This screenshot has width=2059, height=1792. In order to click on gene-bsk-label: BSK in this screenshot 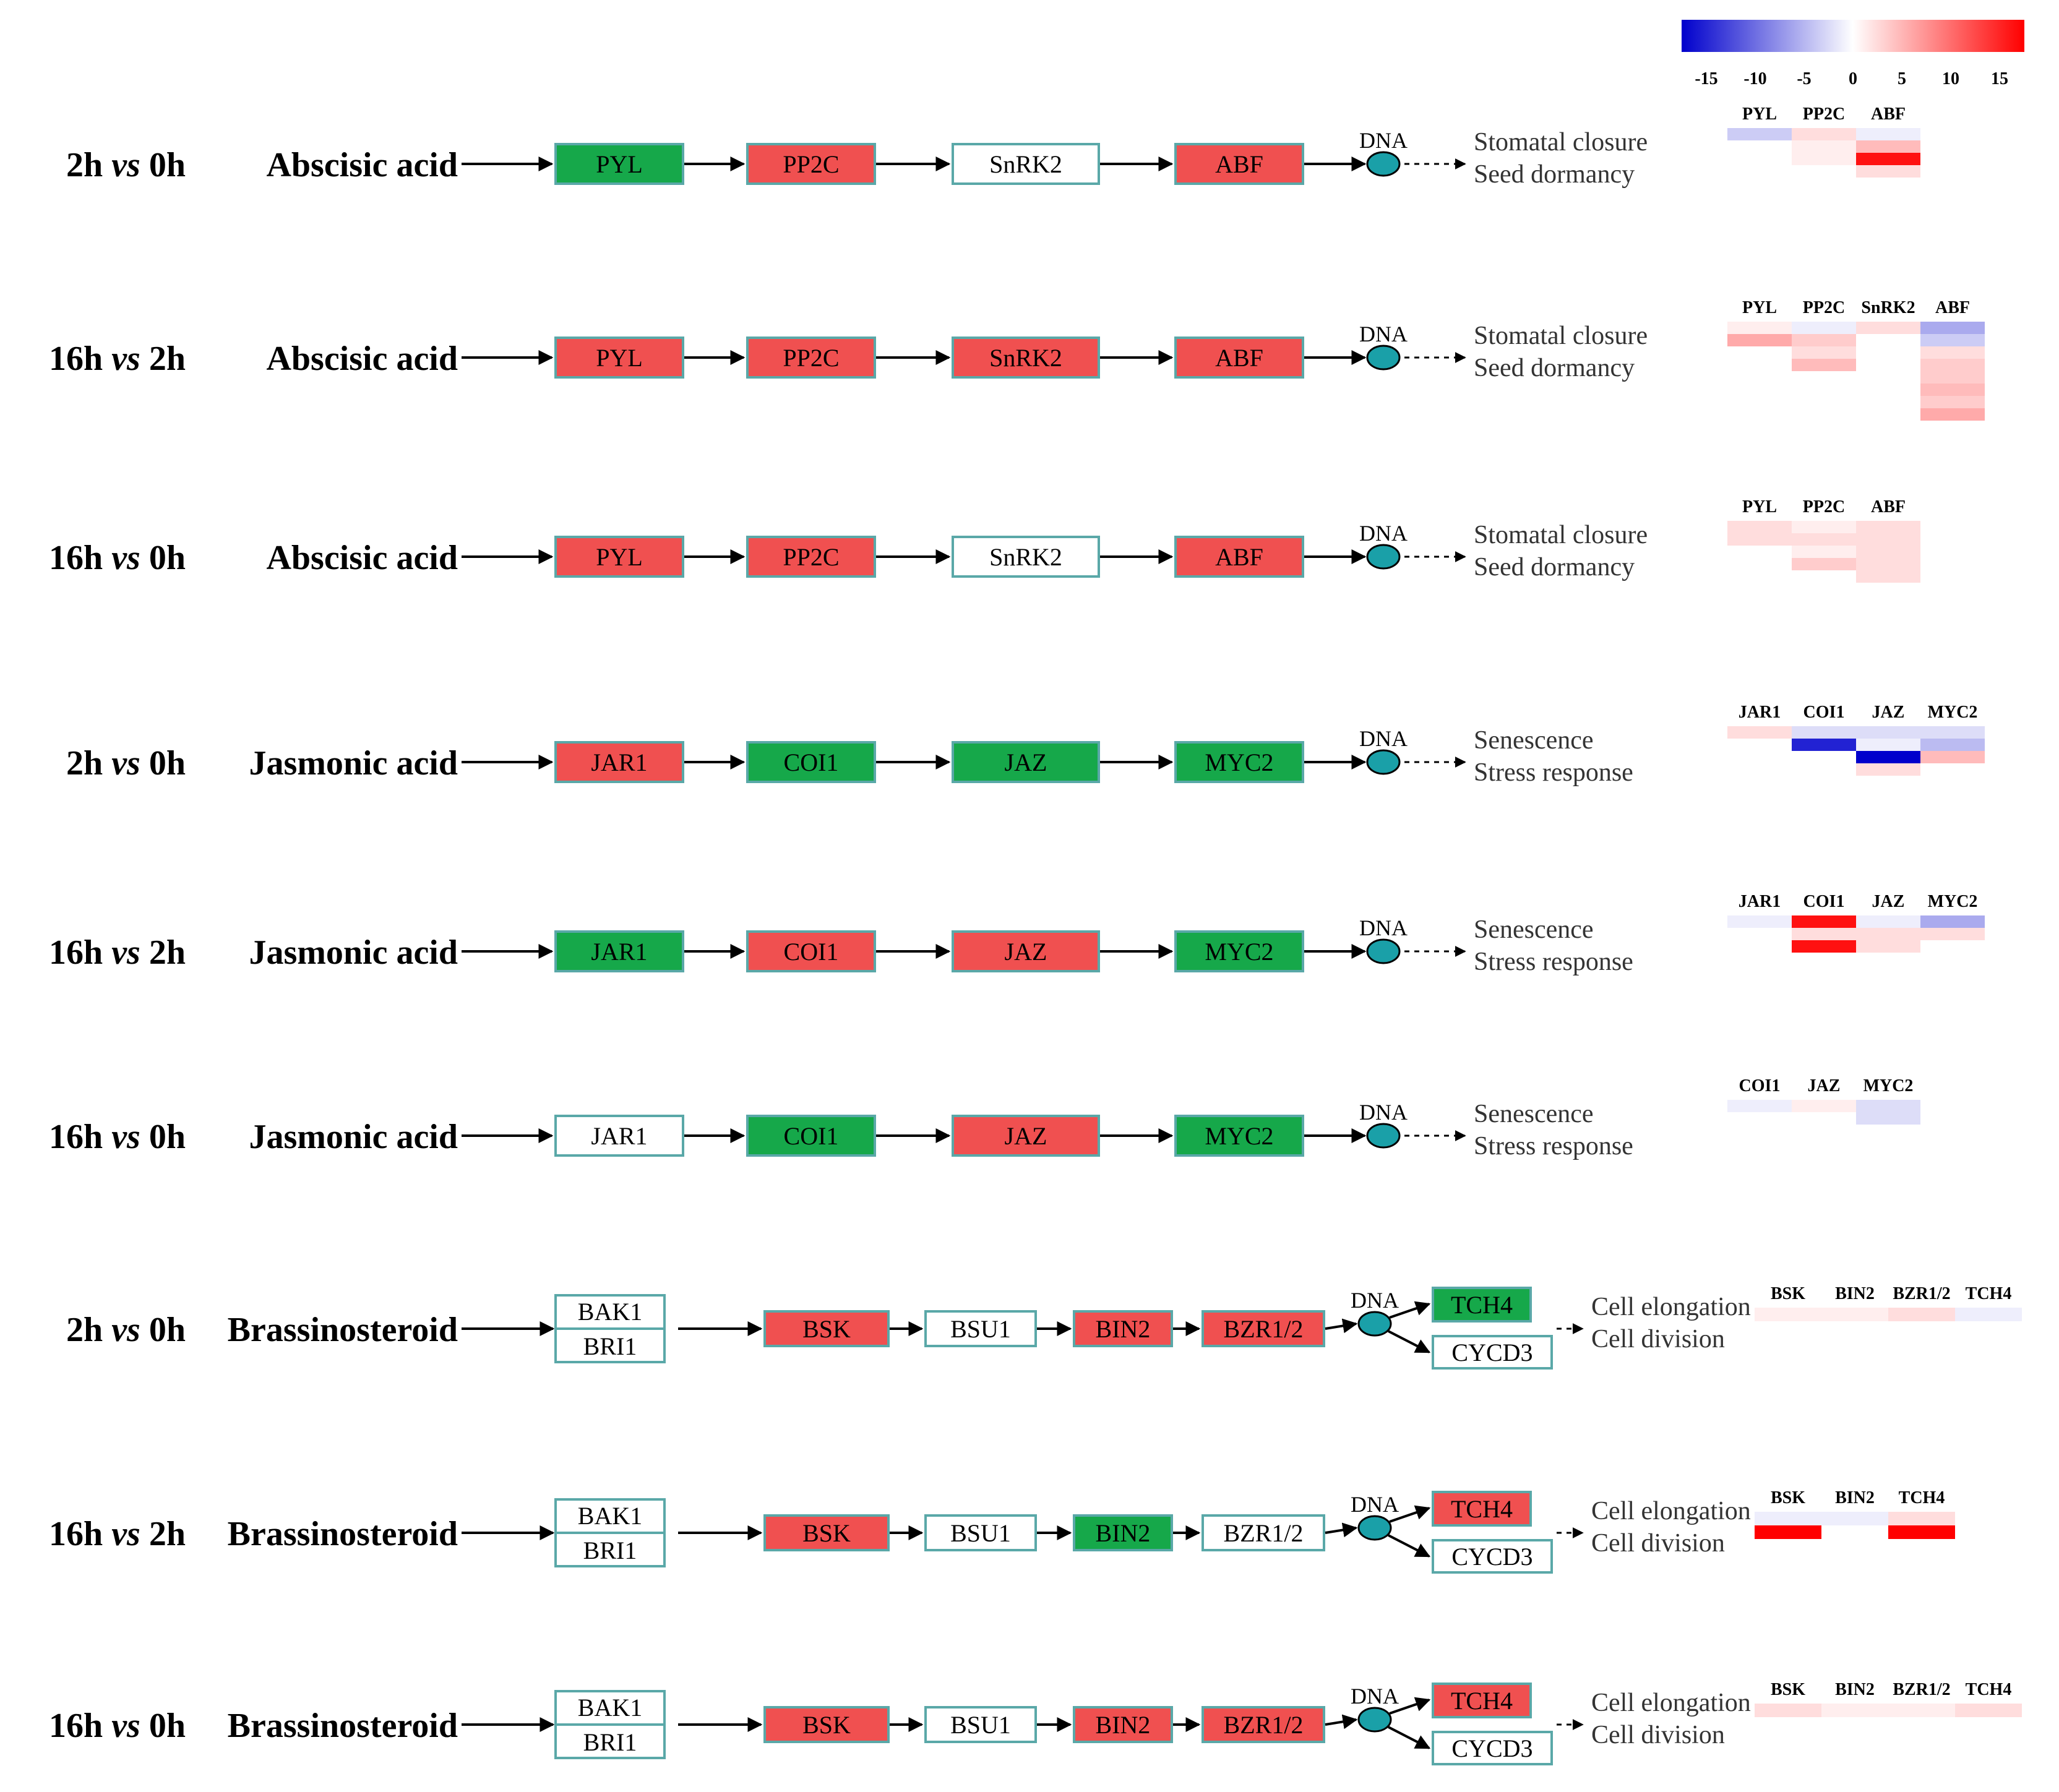, I will do `click(826, 1329)`.